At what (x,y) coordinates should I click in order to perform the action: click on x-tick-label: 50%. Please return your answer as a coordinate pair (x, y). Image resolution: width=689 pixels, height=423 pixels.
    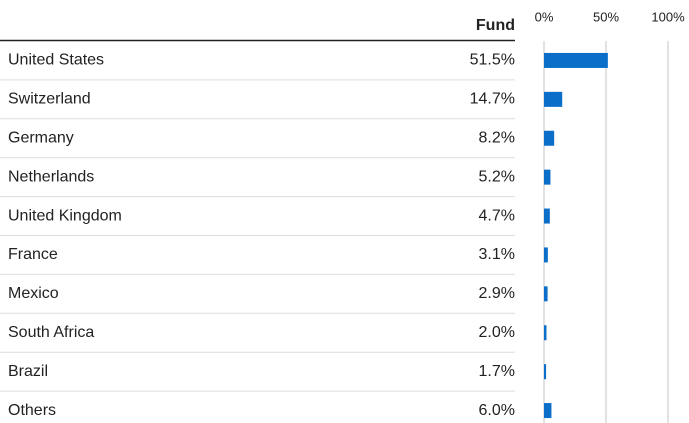
    Looking at the image, I should click on (606, 16).